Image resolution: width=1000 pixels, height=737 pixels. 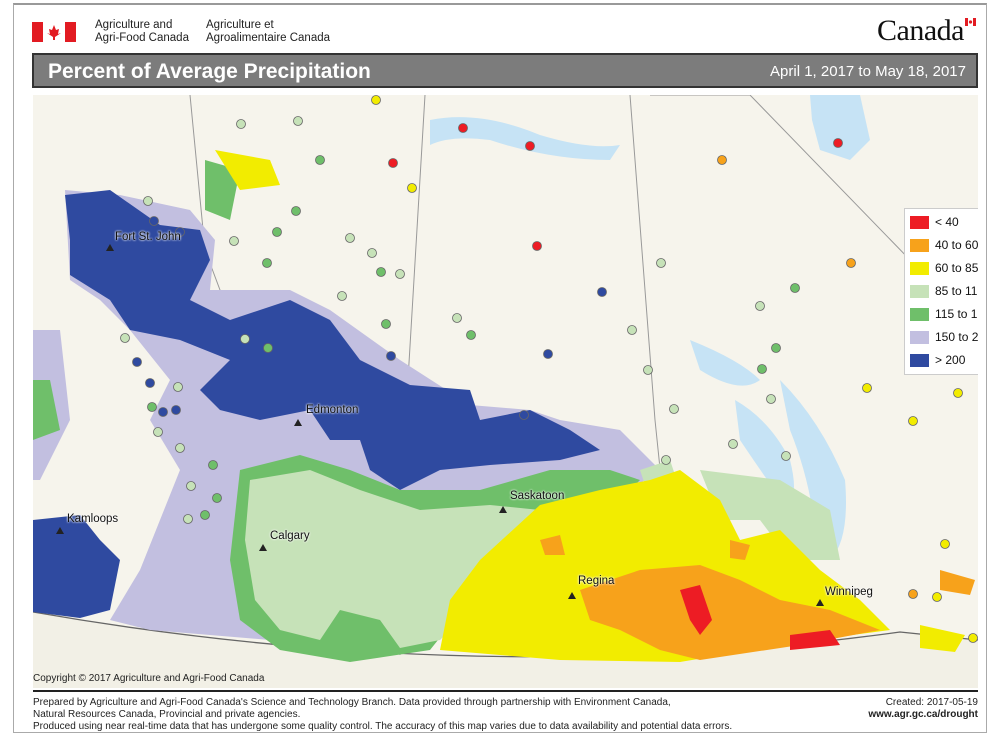 I want to click on dept-en-line2: Agri-Food Canada, so click(x=142, y=38).